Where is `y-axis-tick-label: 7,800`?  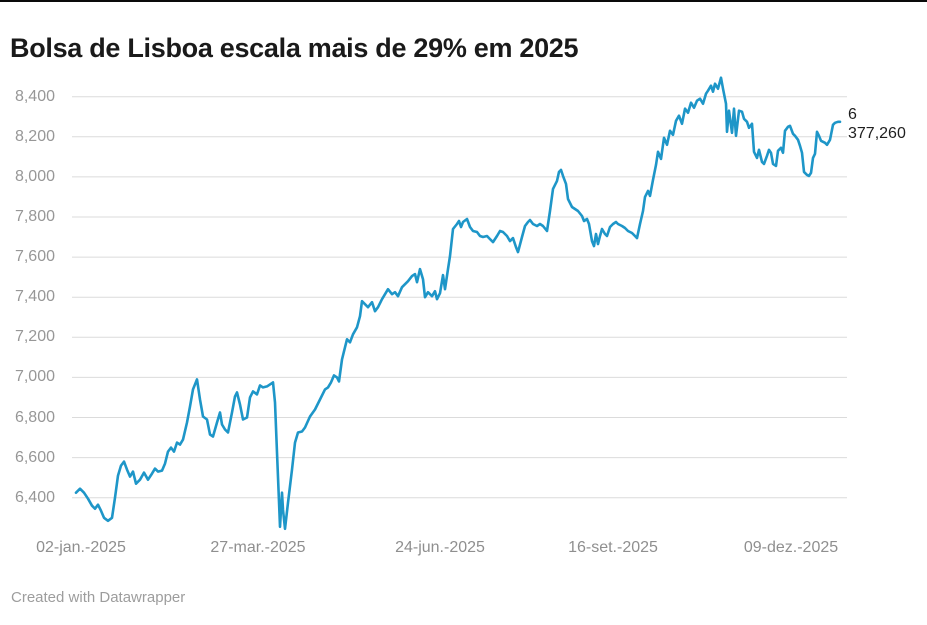
y-axis-tick-label: 7,800 is located at coordinates (34, 216).